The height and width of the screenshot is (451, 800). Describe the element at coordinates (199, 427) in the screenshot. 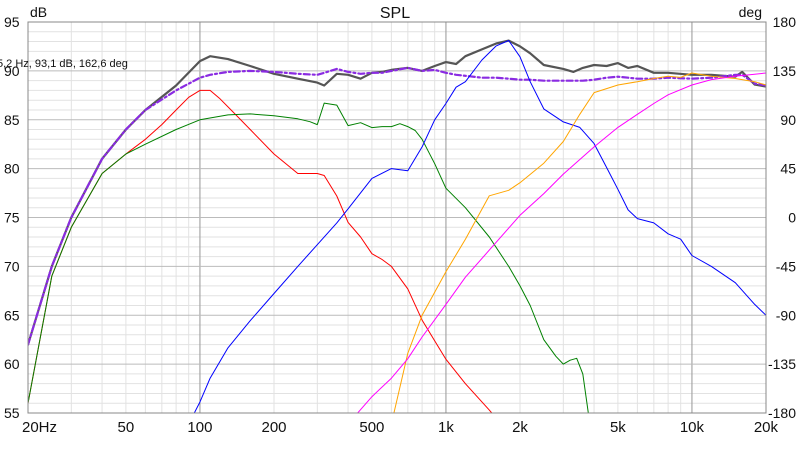

I see `x-tick-label: 100` at that location.